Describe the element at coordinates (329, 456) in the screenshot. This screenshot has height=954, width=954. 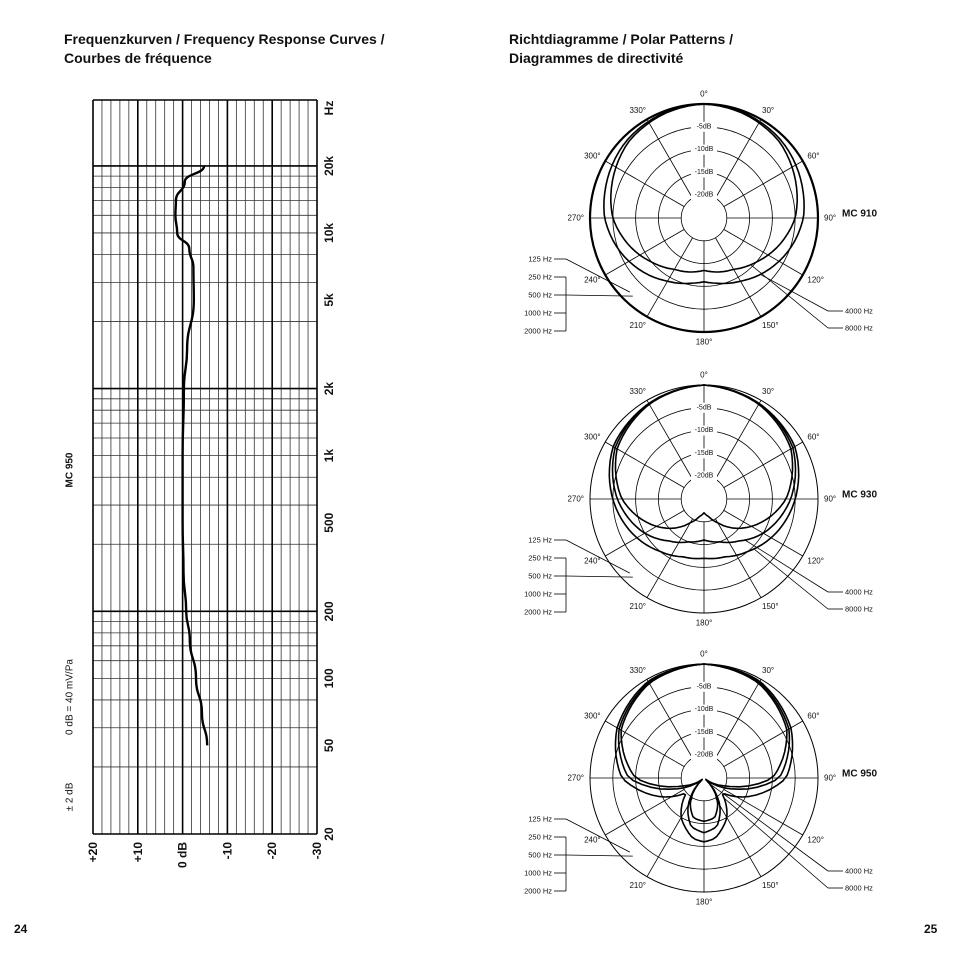
I see `frequency-tick-label: 1k` at that location.